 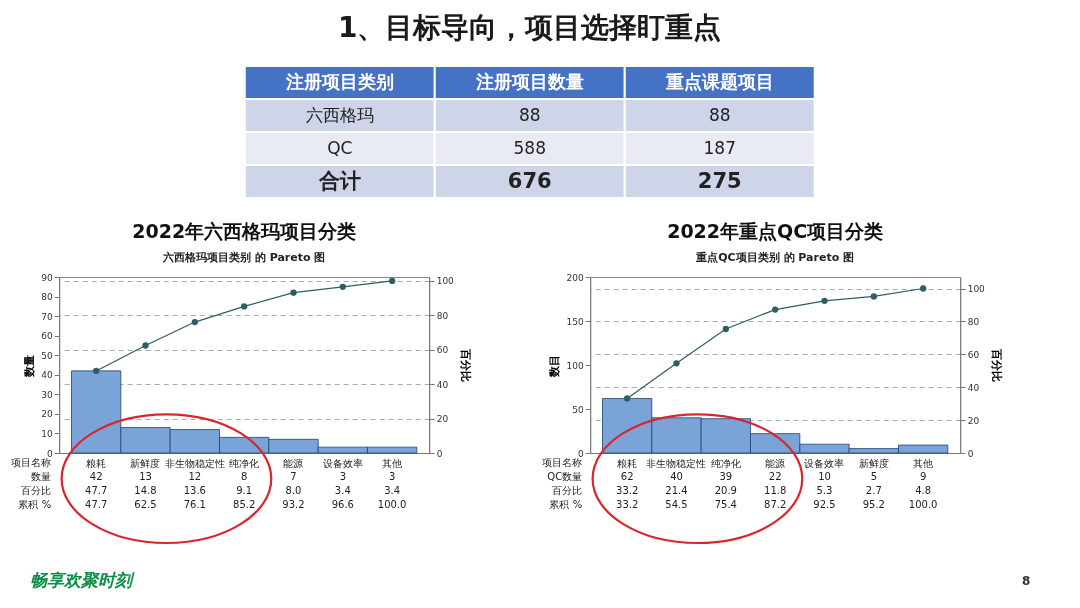 What do you see at coordinates (824, 504) in the screenshot?
I see `text: 92.5` at bounding box center [824, 504].